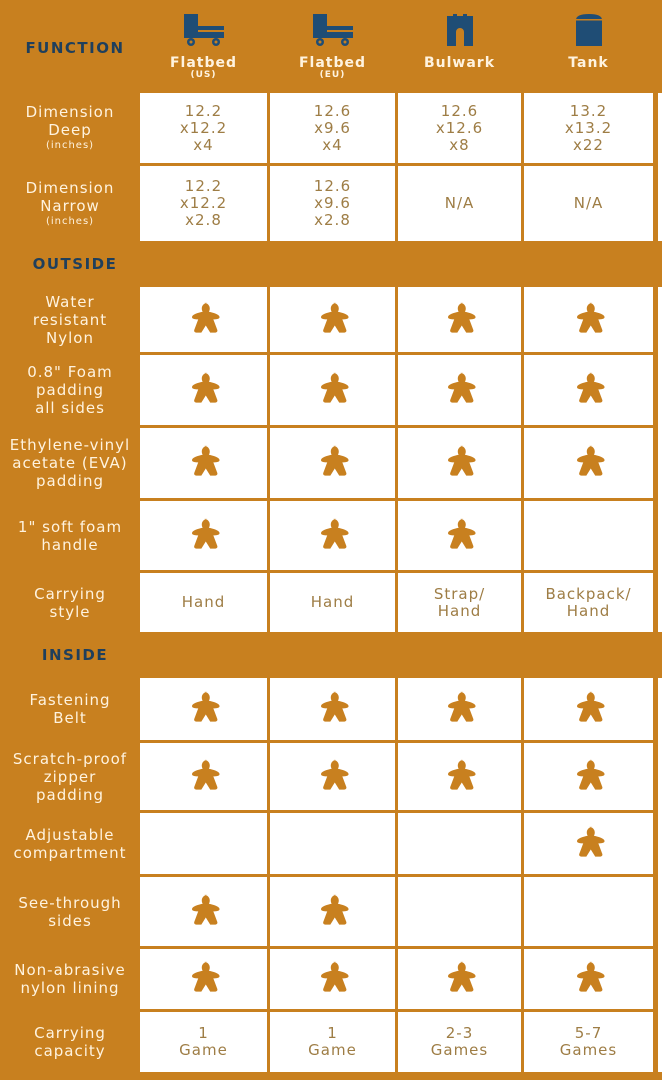 Image resolution: width=662 pixels, height=1080 pixels. What do you see at coordinates (459, 602) in the screenshot?
I see `table-cell: Strap/ Hand` at bounding box center [459, 602].